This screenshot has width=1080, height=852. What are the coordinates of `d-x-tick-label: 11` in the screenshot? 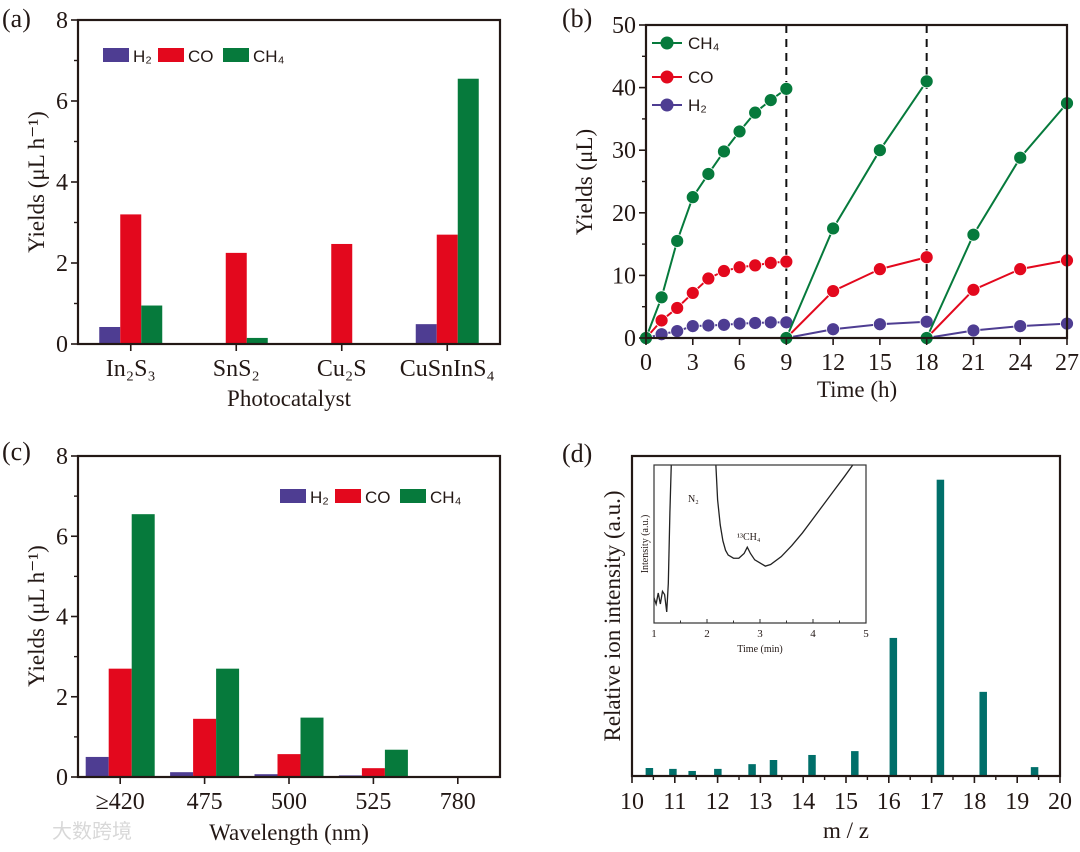 It's located at (674, 802).